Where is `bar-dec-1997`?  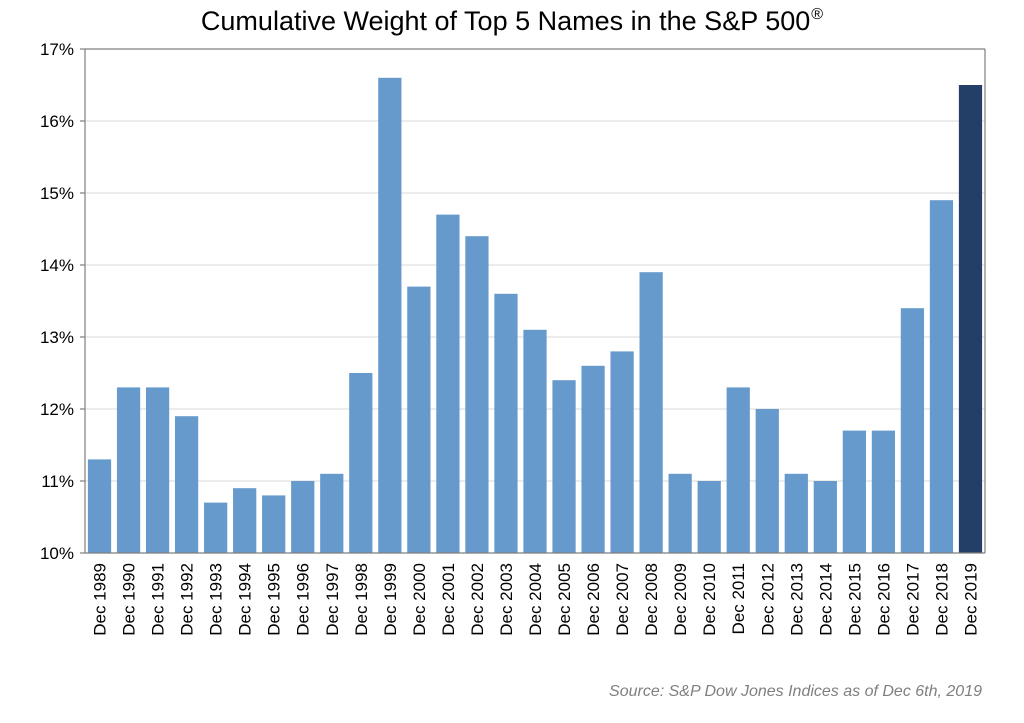
bar-dec-1997 is located at coordinates (332, 513).